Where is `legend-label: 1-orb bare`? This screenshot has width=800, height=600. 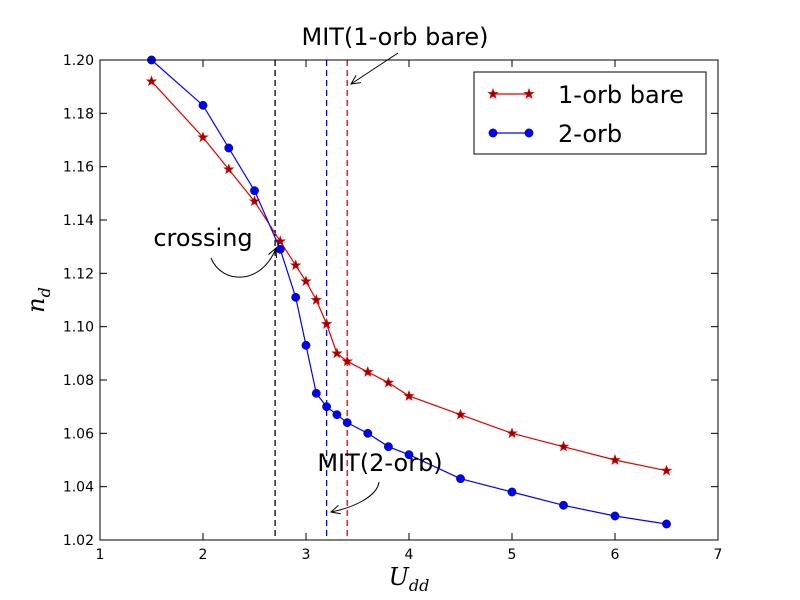 legend-label: 1-orb bare is located at coordinates (621, 95).